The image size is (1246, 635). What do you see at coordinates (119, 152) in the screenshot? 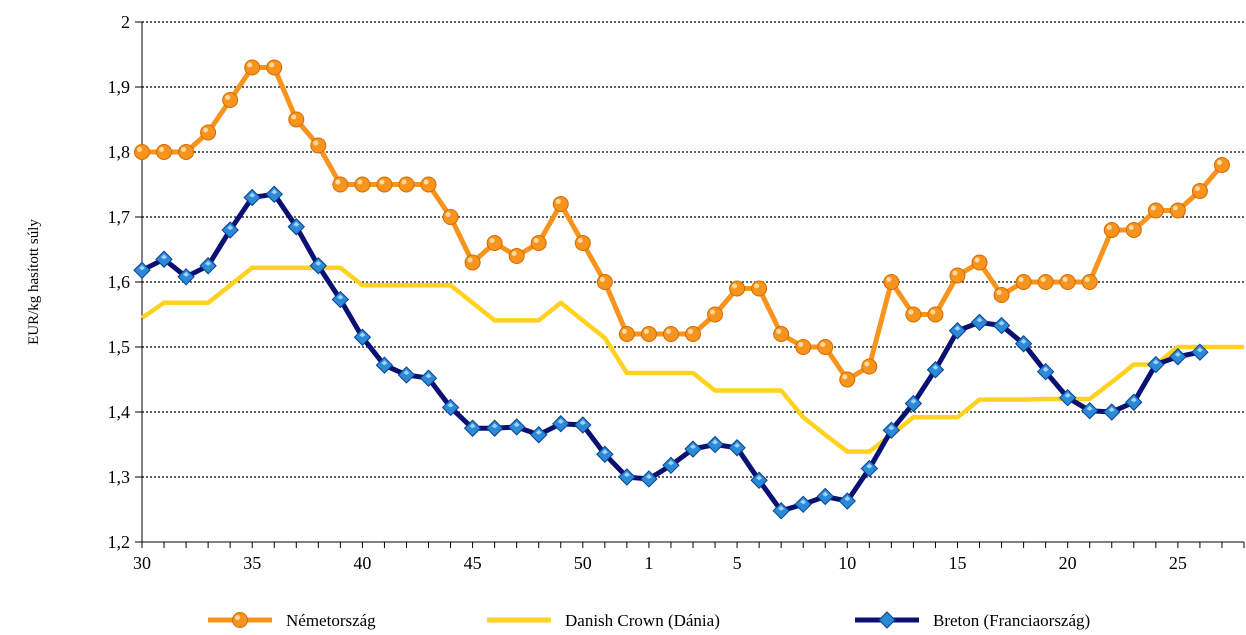
I see `y-tick-label: 1,8` at bounding box center [119, 152].